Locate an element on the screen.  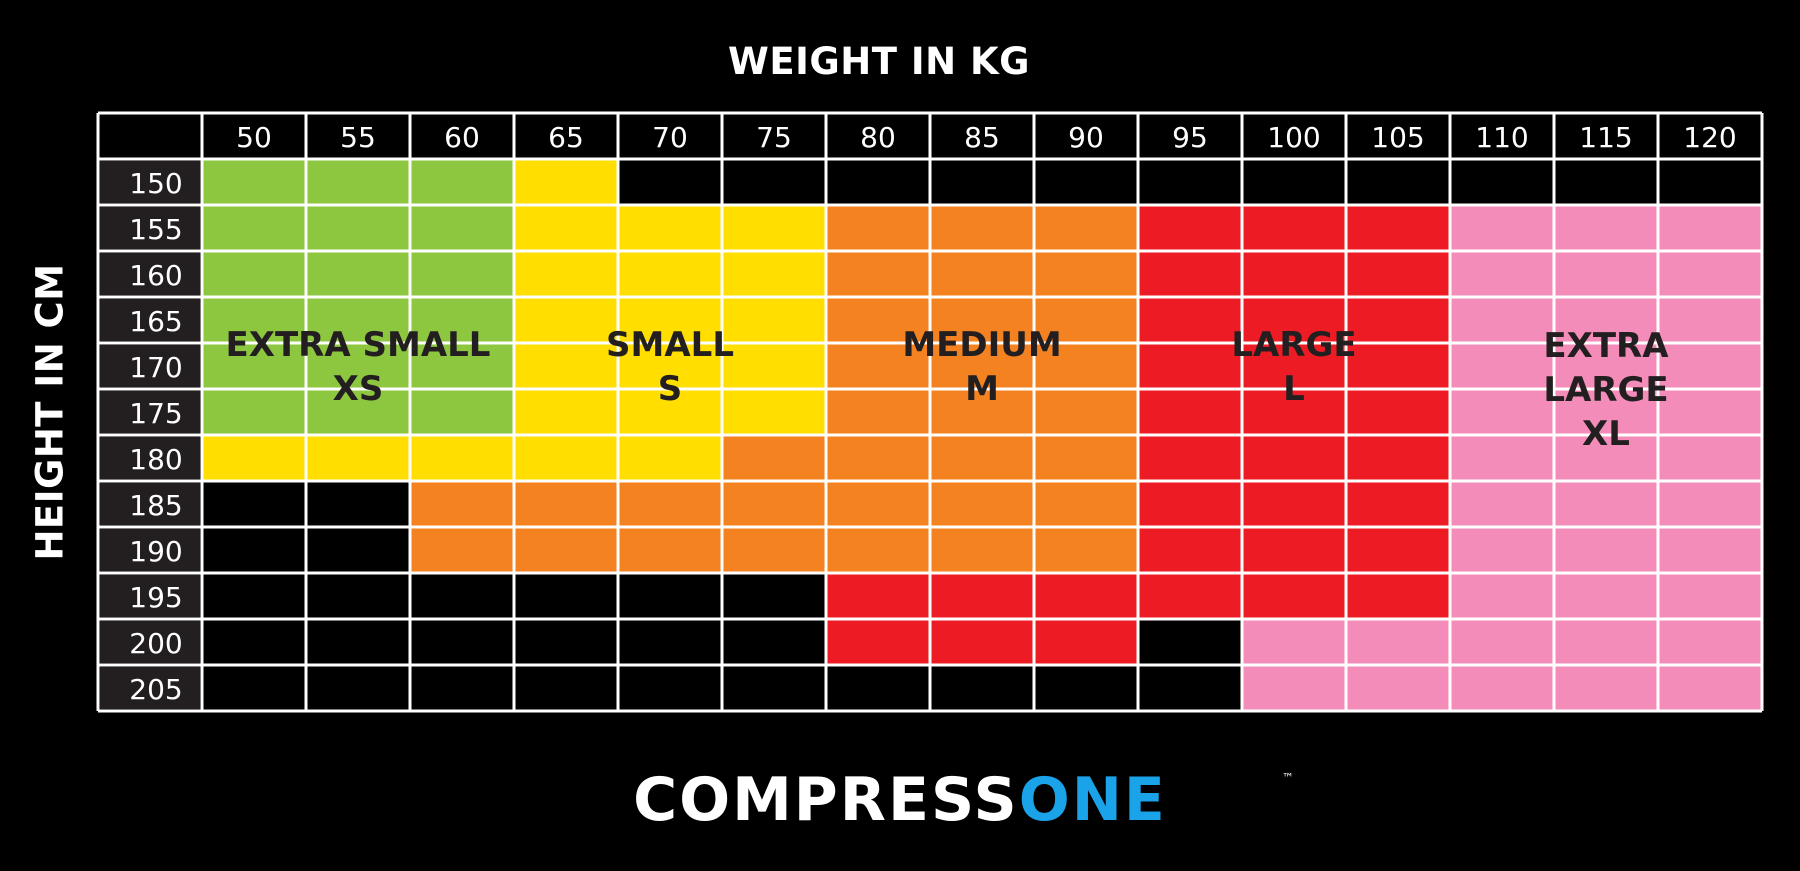
trademark-symbol: ™ is located at coordinates (1288, 778).